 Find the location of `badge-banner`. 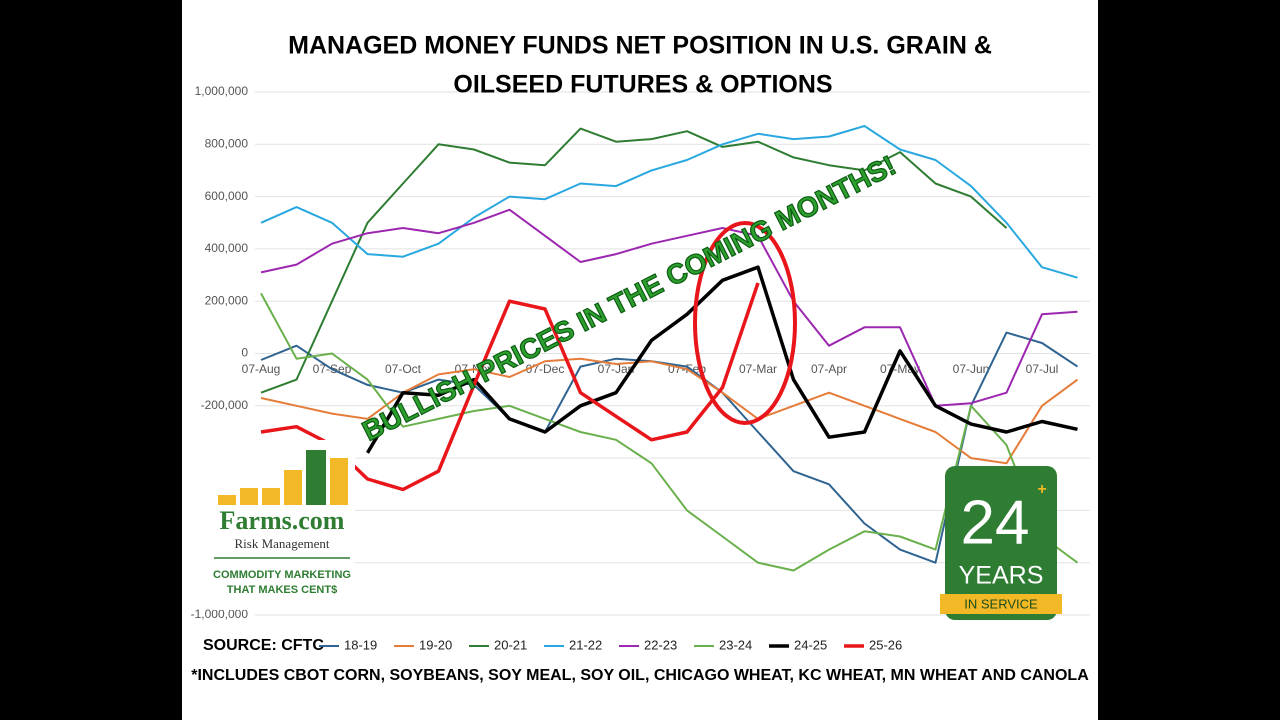

badge-banner is located at coordinates (1001, 604).